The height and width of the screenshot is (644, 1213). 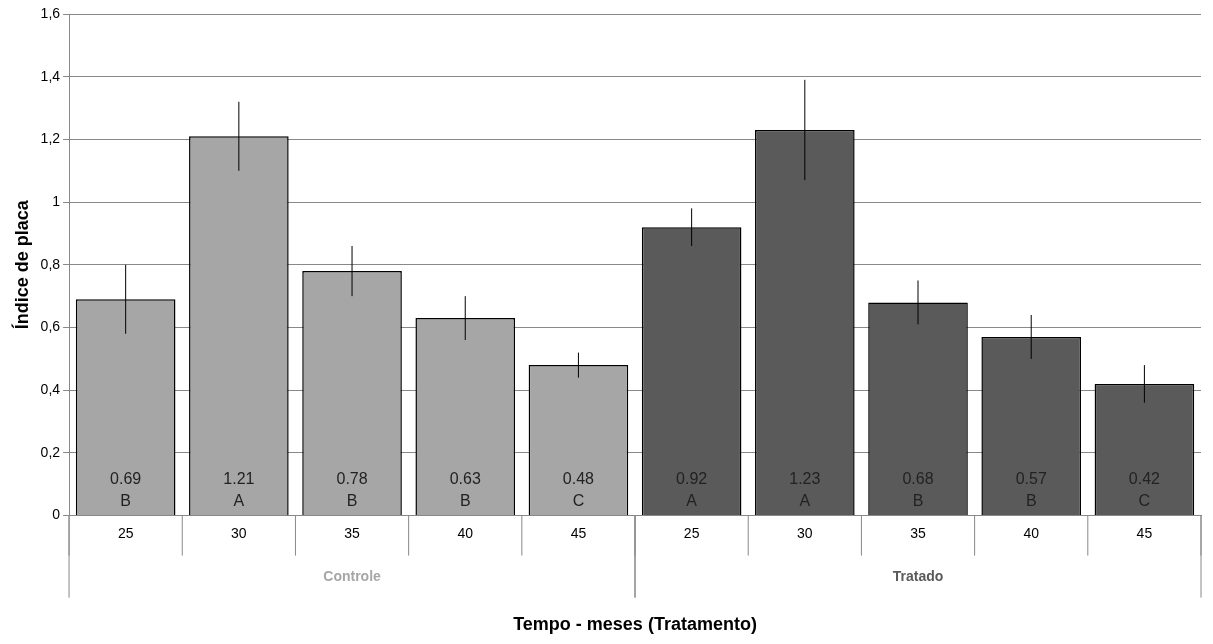 What do you see at coordinates (352, 490) in the screenshot?
I see `data-label: 0.78 B` at bounding box center [352, 490].